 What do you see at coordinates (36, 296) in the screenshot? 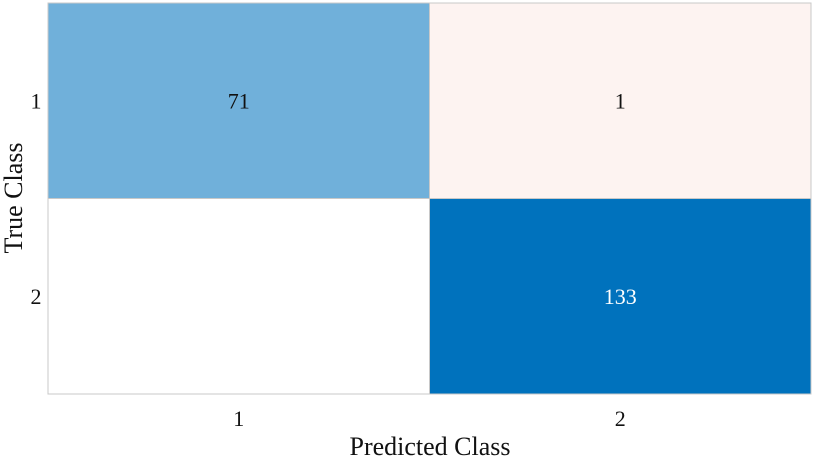
I see `y-tick-label-2: 2` at bounding box center [36, 296].